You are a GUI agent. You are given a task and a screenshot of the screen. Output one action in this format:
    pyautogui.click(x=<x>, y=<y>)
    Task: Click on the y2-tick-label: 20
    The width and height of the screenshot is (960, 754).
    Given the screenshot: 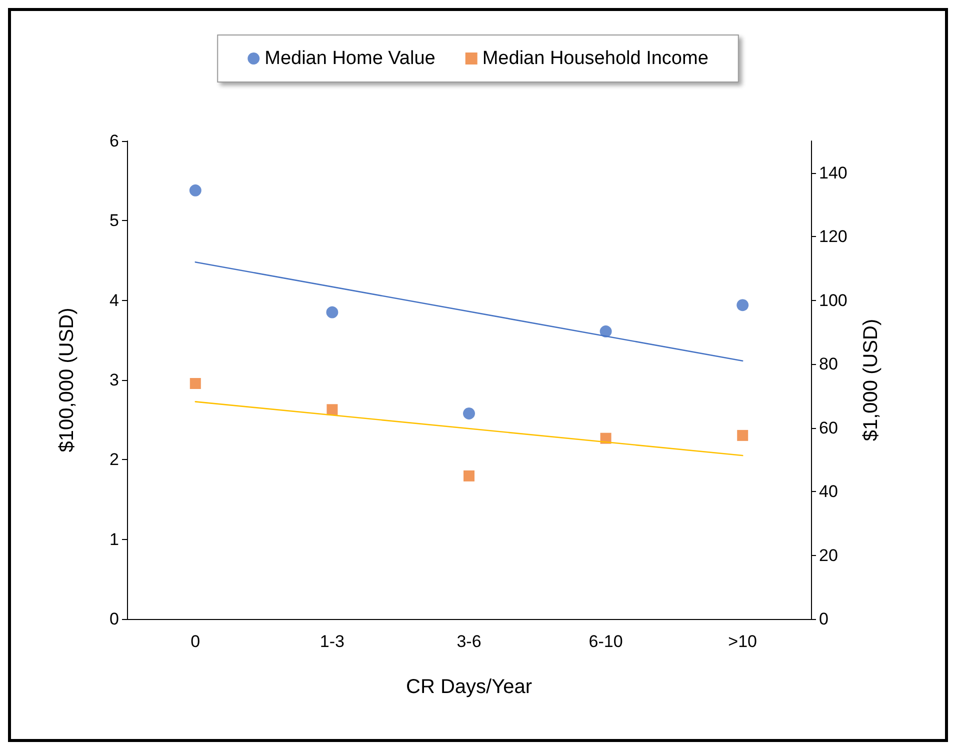 What is the action you would take?
    pyautogui.click(x=828, y=555)
    